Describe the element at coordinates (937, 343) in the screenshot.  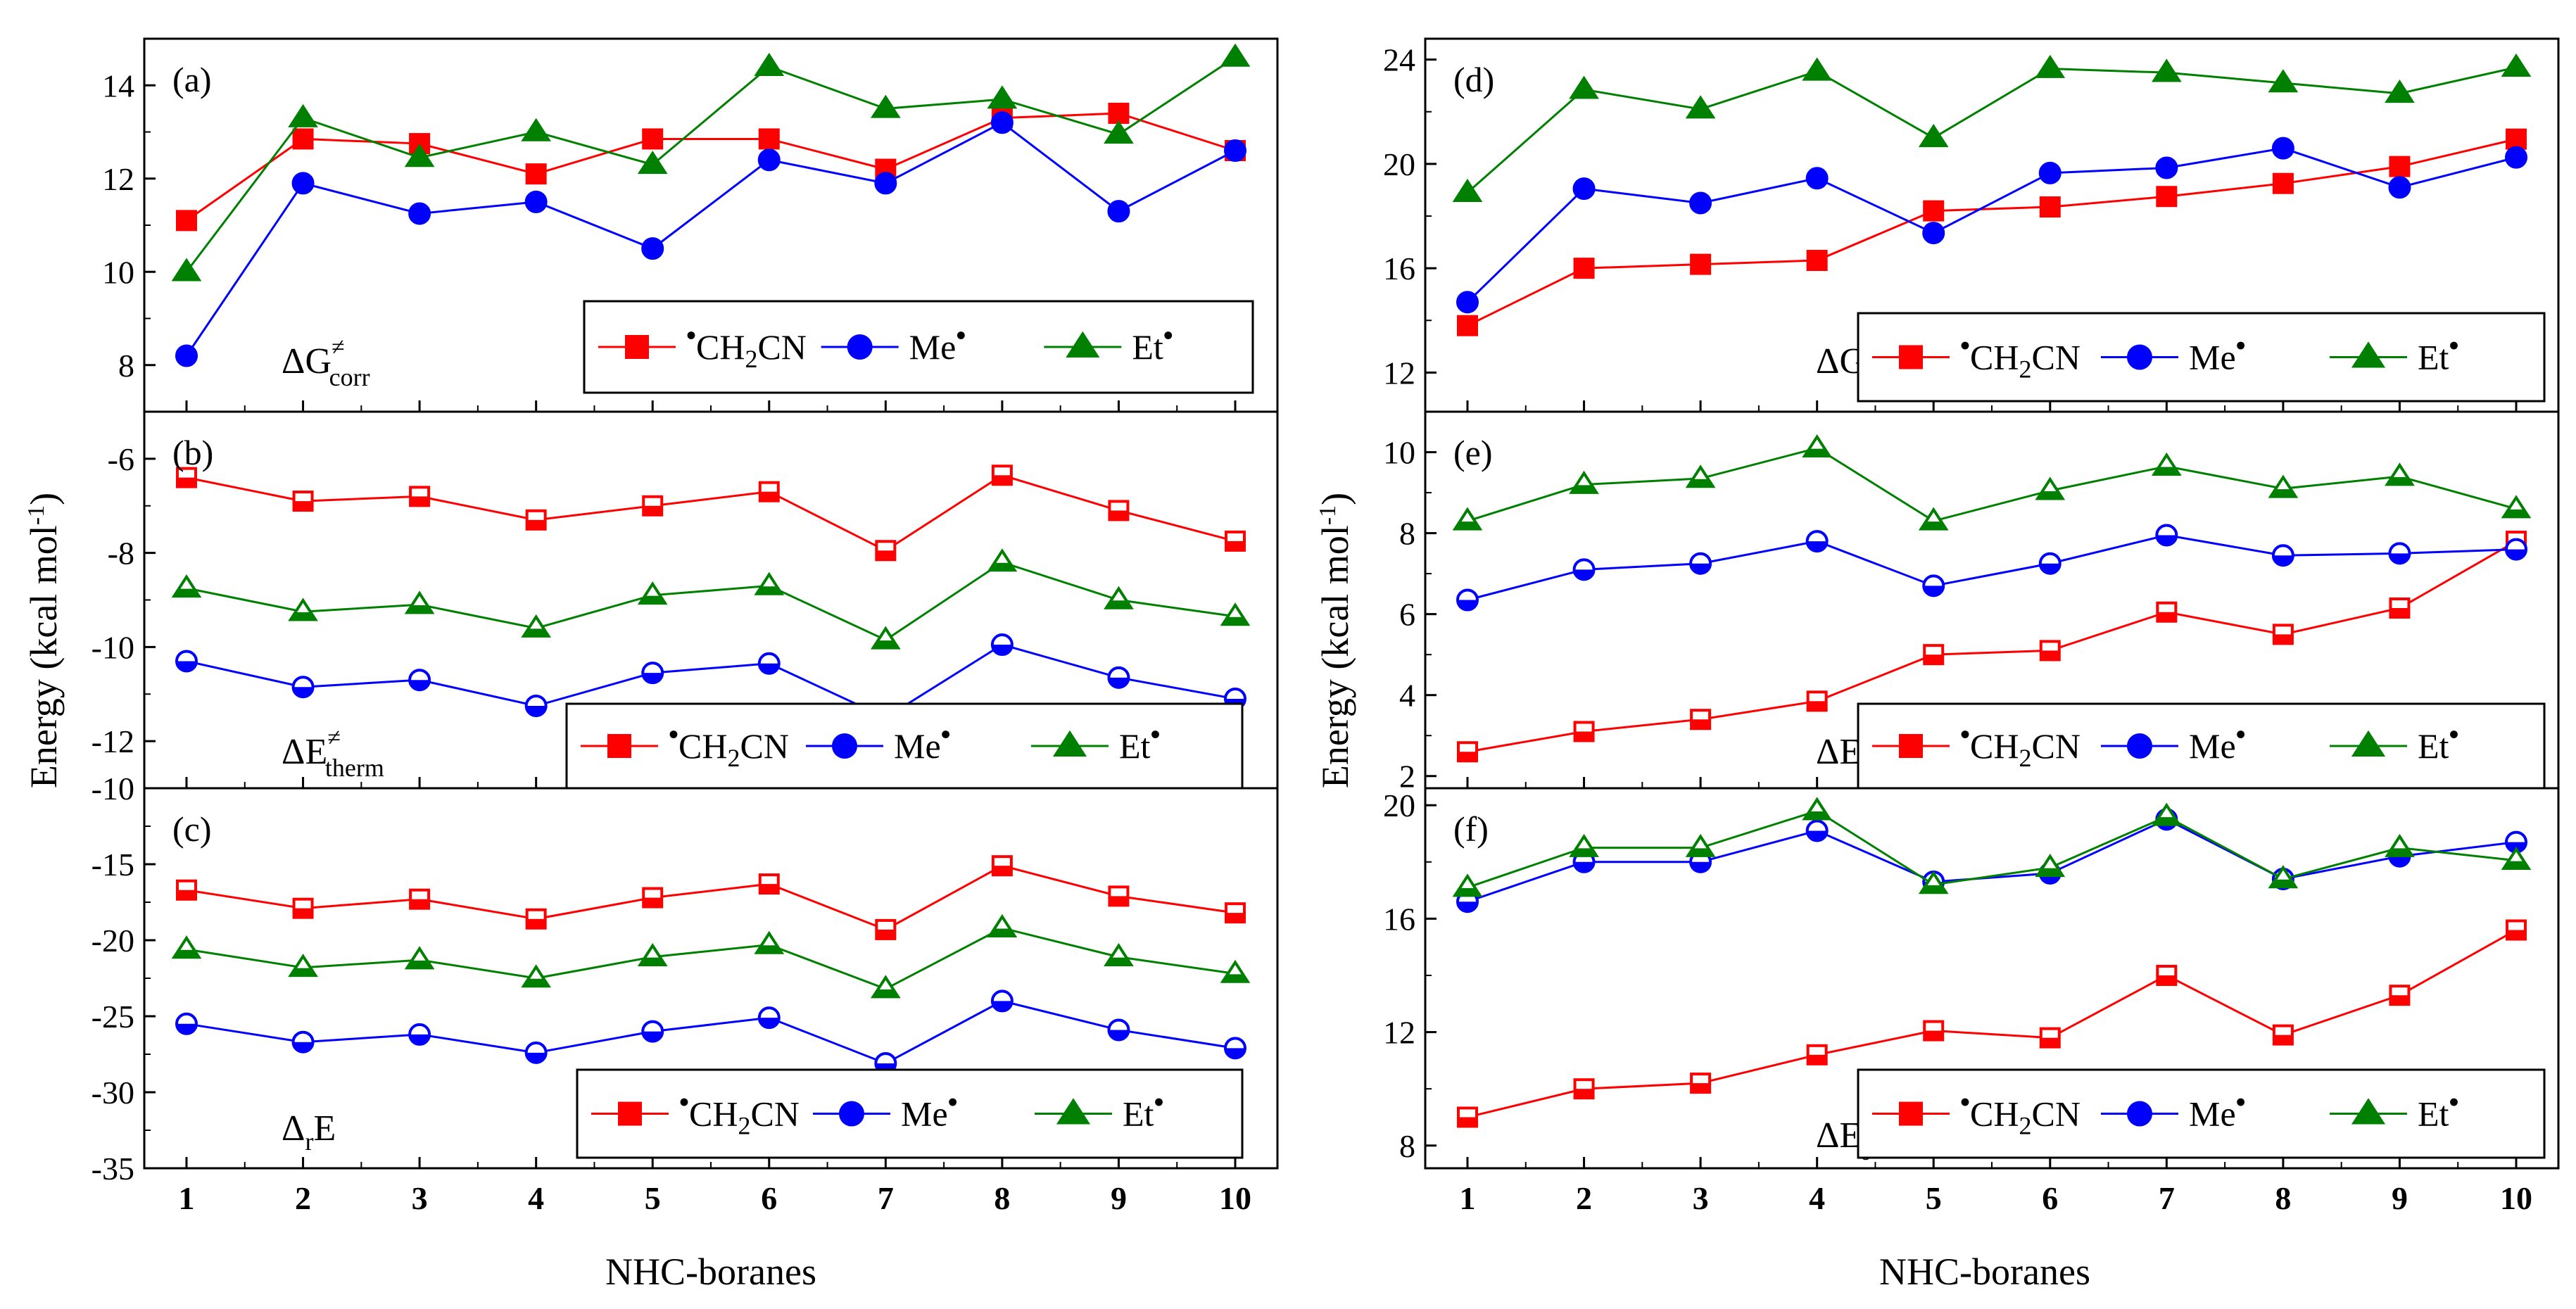
I see `legend-label: Me•` at that location.